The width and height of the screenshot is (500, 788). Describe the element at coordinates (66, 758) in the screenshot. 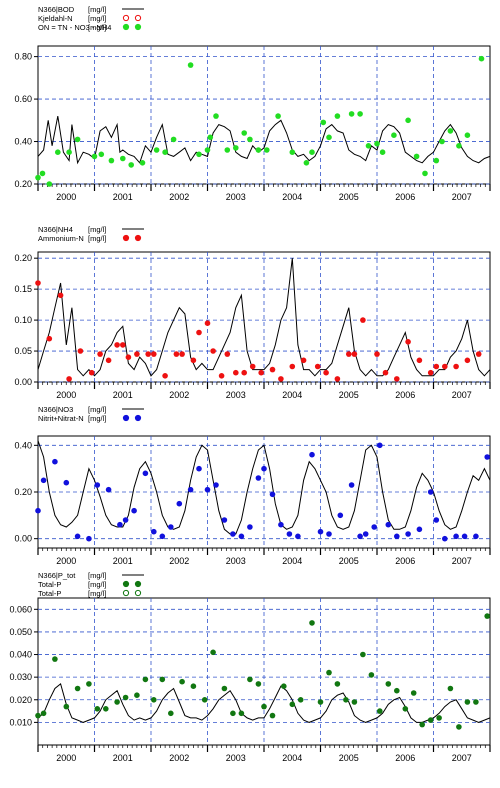

I see `panel-4-year-label: 2000` at that location.